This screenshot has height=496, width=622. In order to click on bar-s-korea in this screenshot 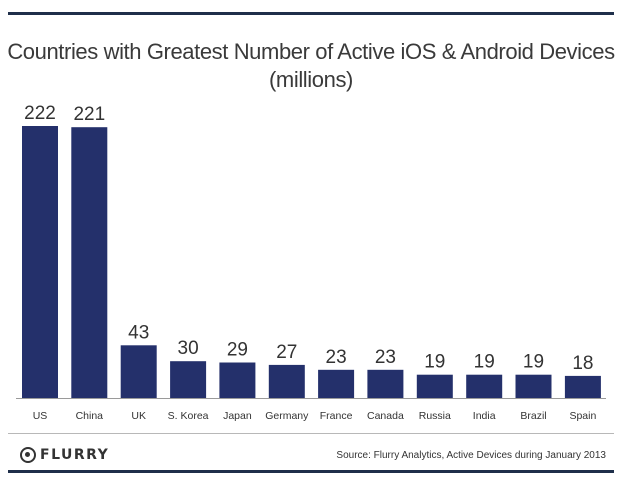, I will do `click(188, 379)`.